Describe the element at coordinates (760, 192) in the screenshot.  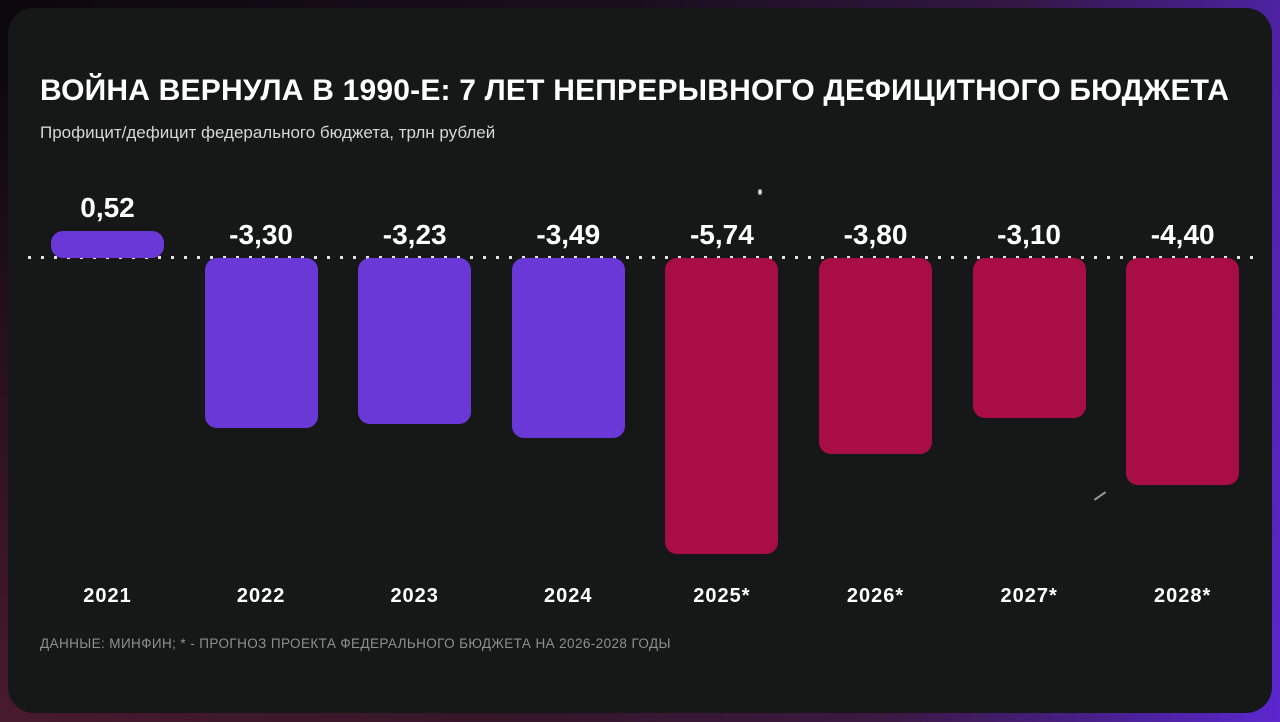
I see `artifact-speck-icon` at that location.